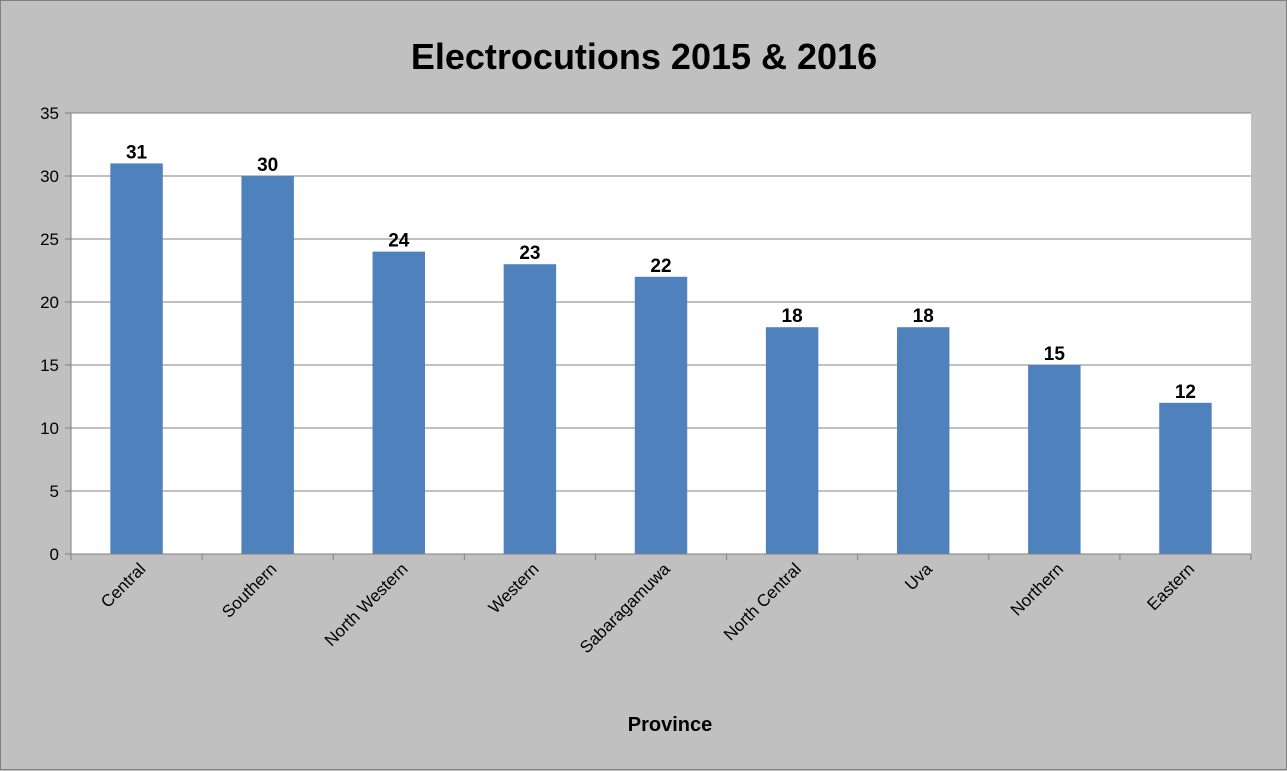  I want to click on x-axis-title: Province, so click(670, 725).